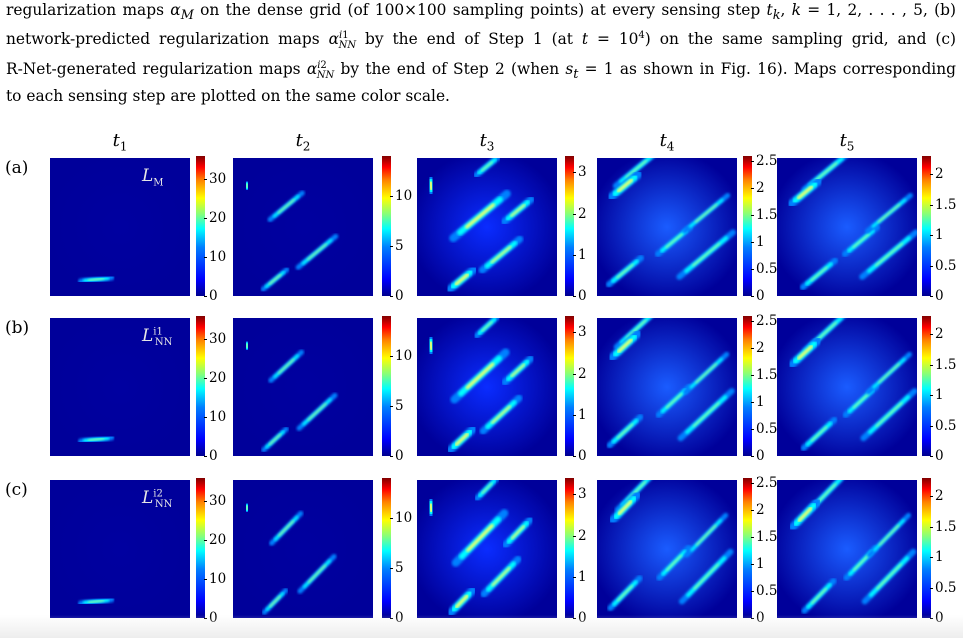  I want to click on panel-label: Li2NN, so click(157, 499).